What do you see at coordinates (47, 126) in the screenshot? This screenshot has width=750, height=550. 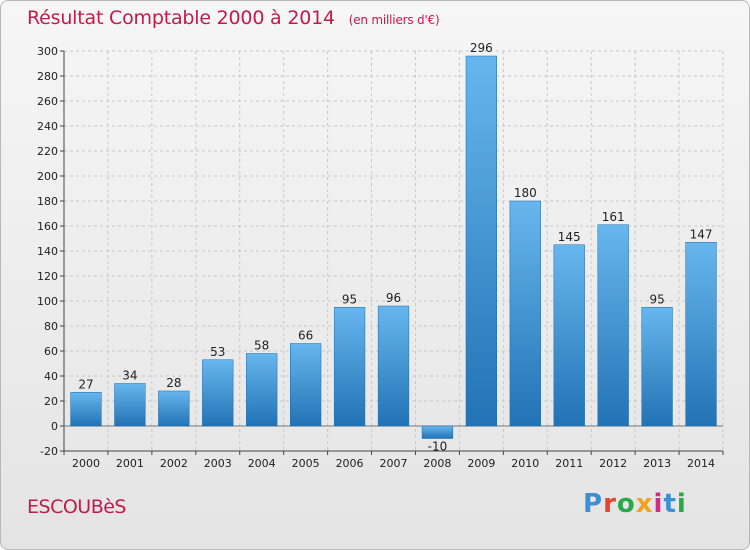 I see `y-tick-label: 240` at bounding box center [47, 126].